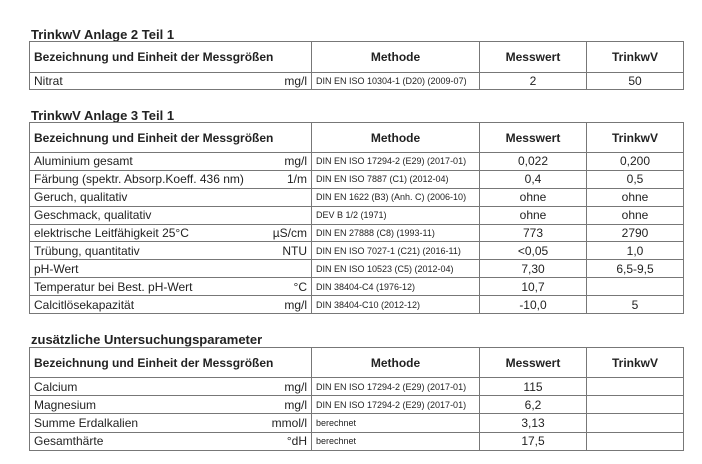 The width and height of the screenshot is (702, 464). What do you see at coordinates (103, 34) in the screenshot?
I see `section-title: TrinkwV Anlage 2 Teil 1` at bounding box center [103, 34].